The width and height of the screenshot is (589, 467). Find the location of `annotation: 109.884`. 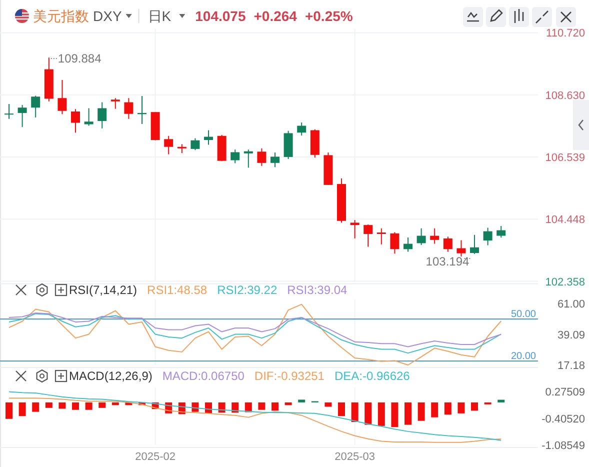

annotation: 109.884 is located at coordinates (80, 59).